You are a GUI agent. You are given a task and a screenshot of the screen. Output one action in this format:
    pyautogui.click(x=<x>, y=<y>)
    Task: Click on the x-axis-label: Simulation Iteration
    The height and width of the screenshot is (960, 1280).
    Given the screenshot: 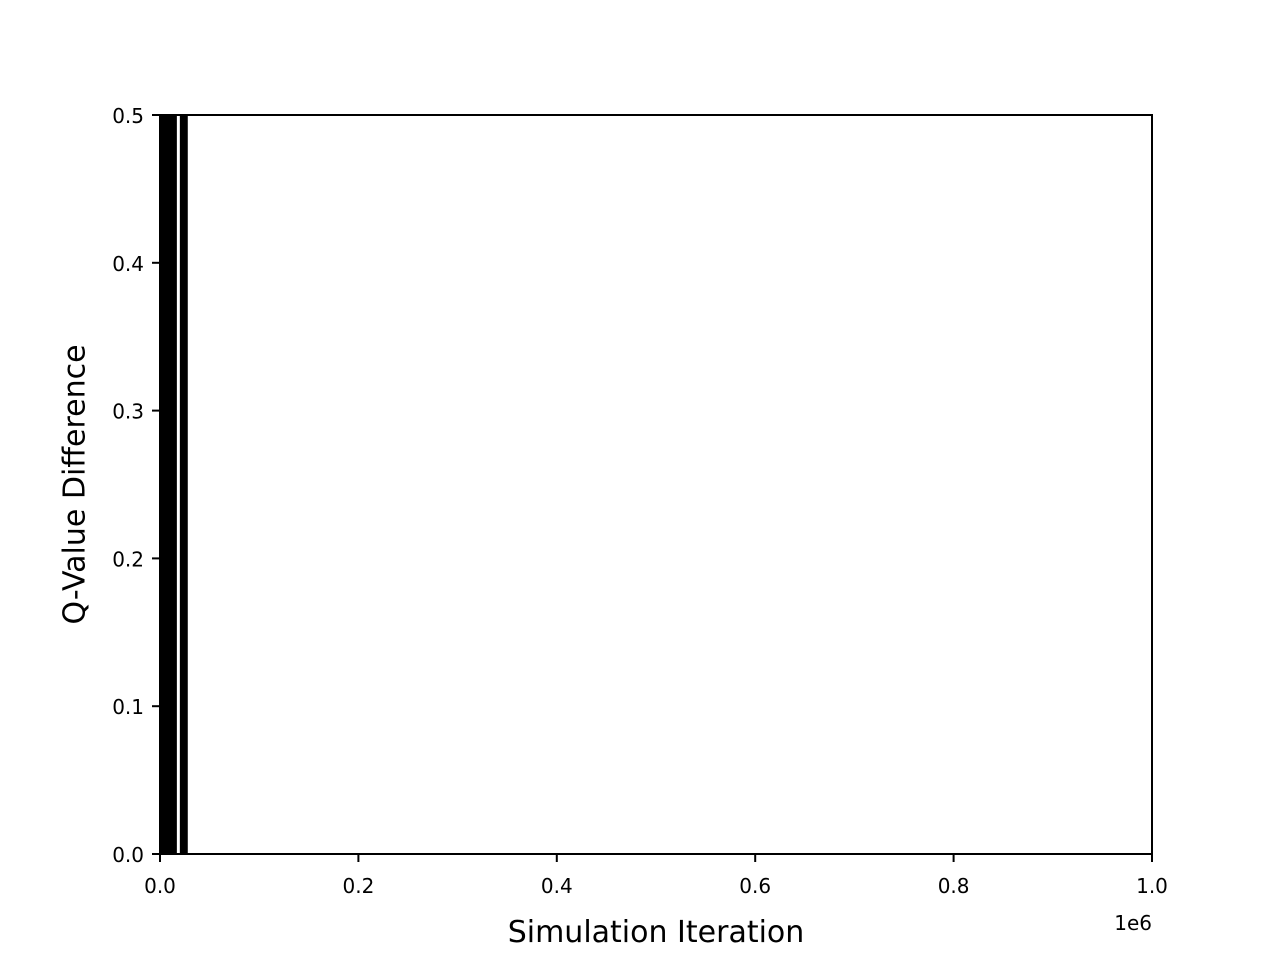 What is the action you would take?
    pyautogui.click(x=656, y=932)
    